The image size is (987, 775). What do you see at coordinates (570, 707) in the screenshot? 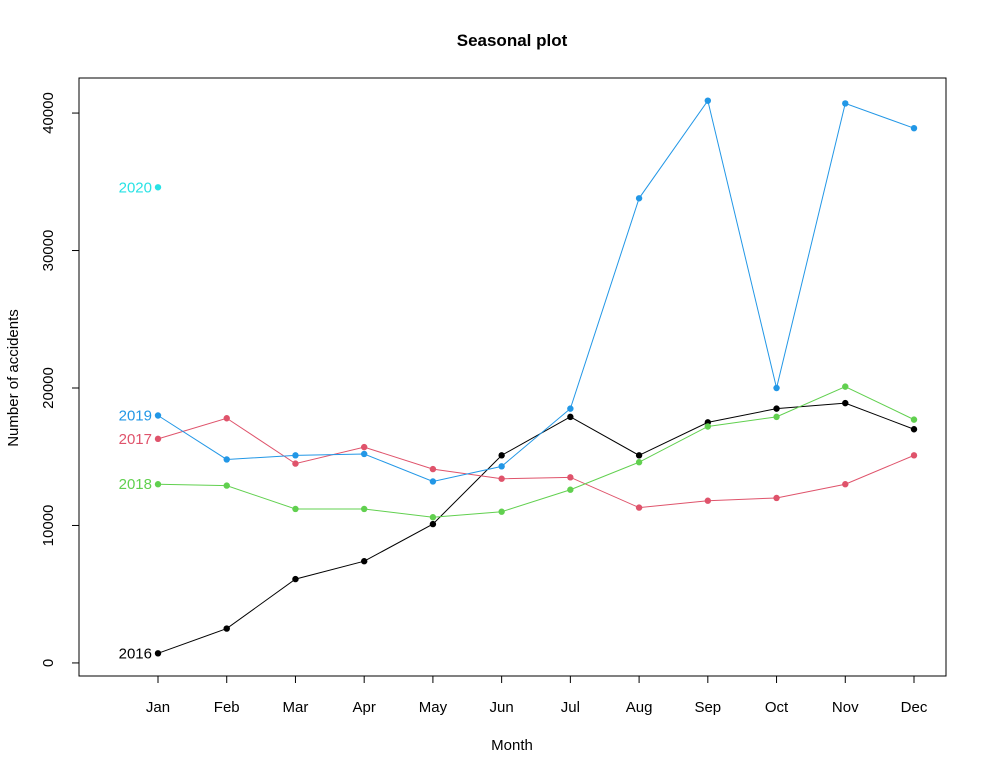
I see `x-tick-label: Jul` at bounding box center [570, 707].